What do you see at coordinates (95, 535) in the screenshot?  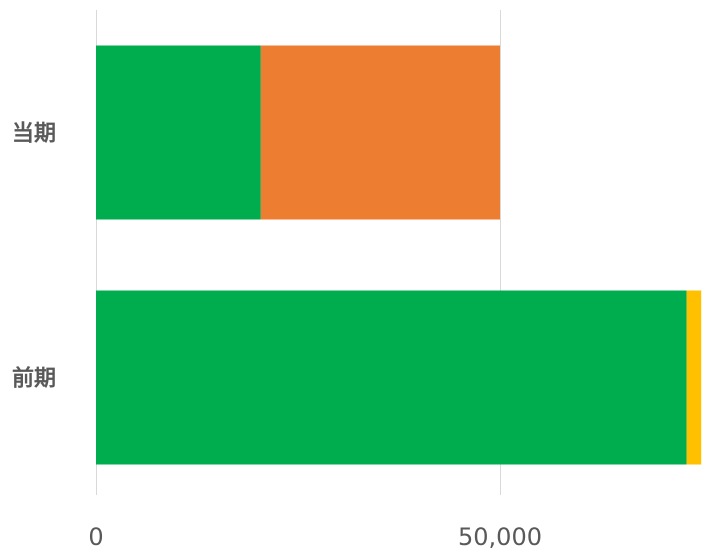 I see `x-tick-label-0: 0` at bounding box center [95, 535].